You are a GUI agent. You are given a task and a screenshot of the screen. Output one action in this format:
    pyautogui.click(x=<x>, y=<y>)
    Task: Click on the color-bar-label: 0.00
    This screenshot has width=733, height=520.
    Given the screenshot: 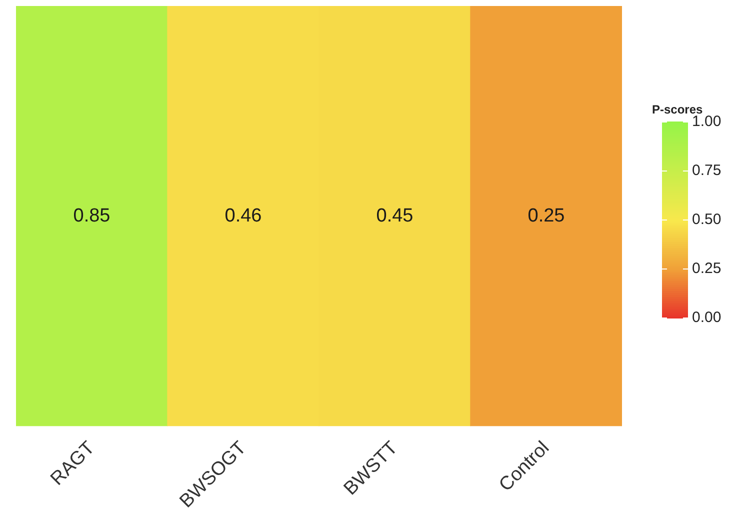 What is the action you would take?
    pyautogui.click(x=707, y=317)
    